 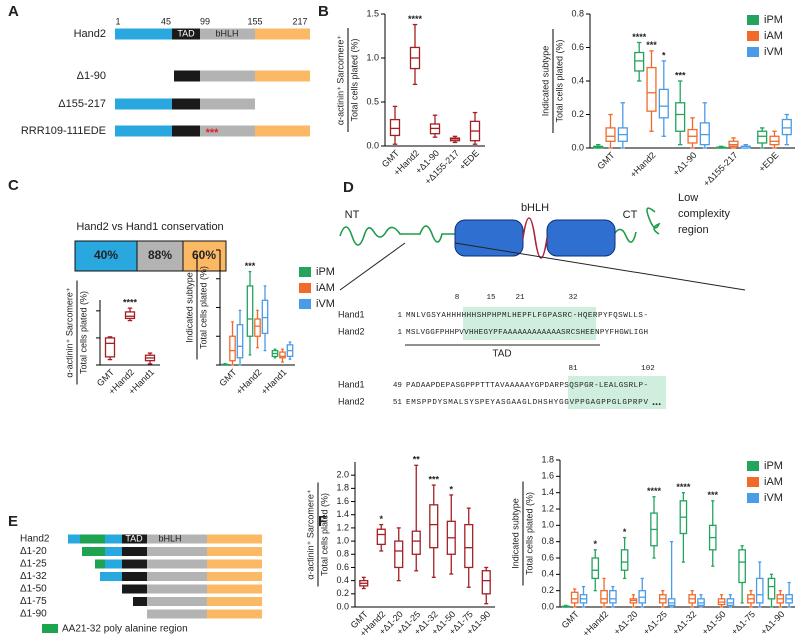 I want to click on legend-label: iAM, so click(x=773, y=482).